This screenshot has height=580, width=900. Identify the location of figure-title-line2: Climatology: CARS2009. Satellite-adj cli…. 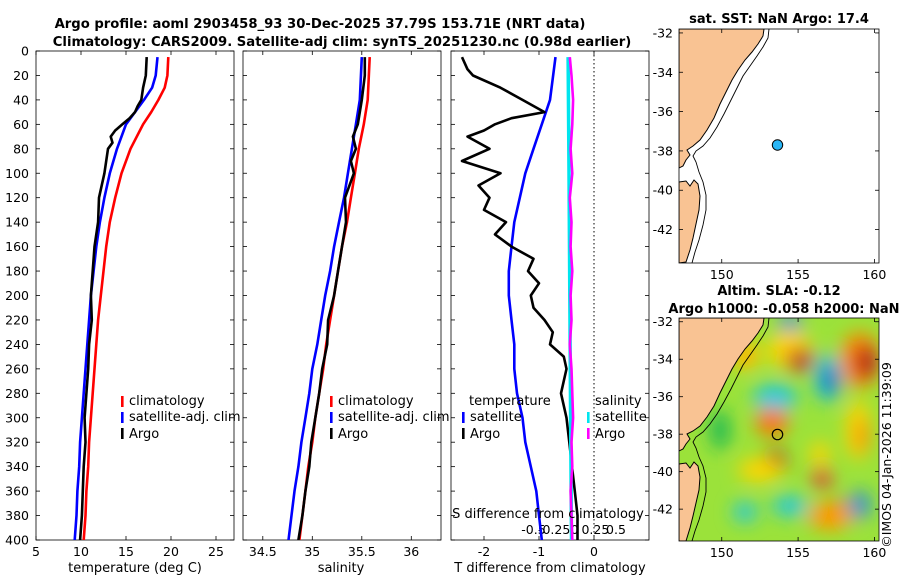
(342, 42).